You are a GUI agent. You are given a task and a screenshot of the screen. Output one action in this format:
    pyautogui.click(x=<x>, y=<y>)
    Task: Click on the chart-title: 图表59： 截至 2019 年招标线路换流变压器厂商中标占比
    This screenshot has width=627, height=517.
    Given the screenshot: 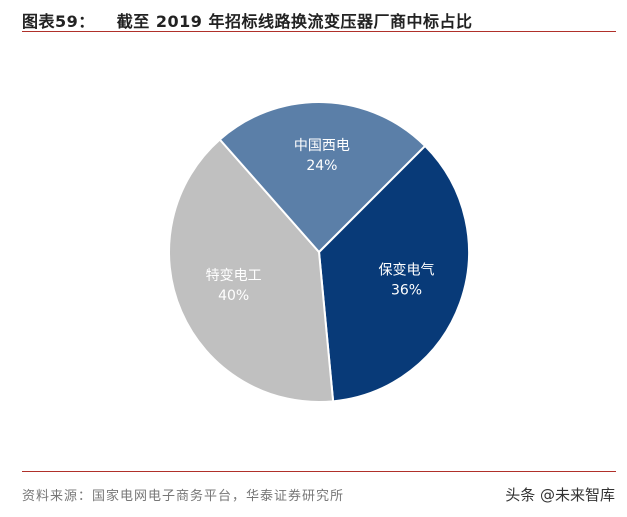 What is the action you would take?
    pyautogui.click(x=247, y=20)
    